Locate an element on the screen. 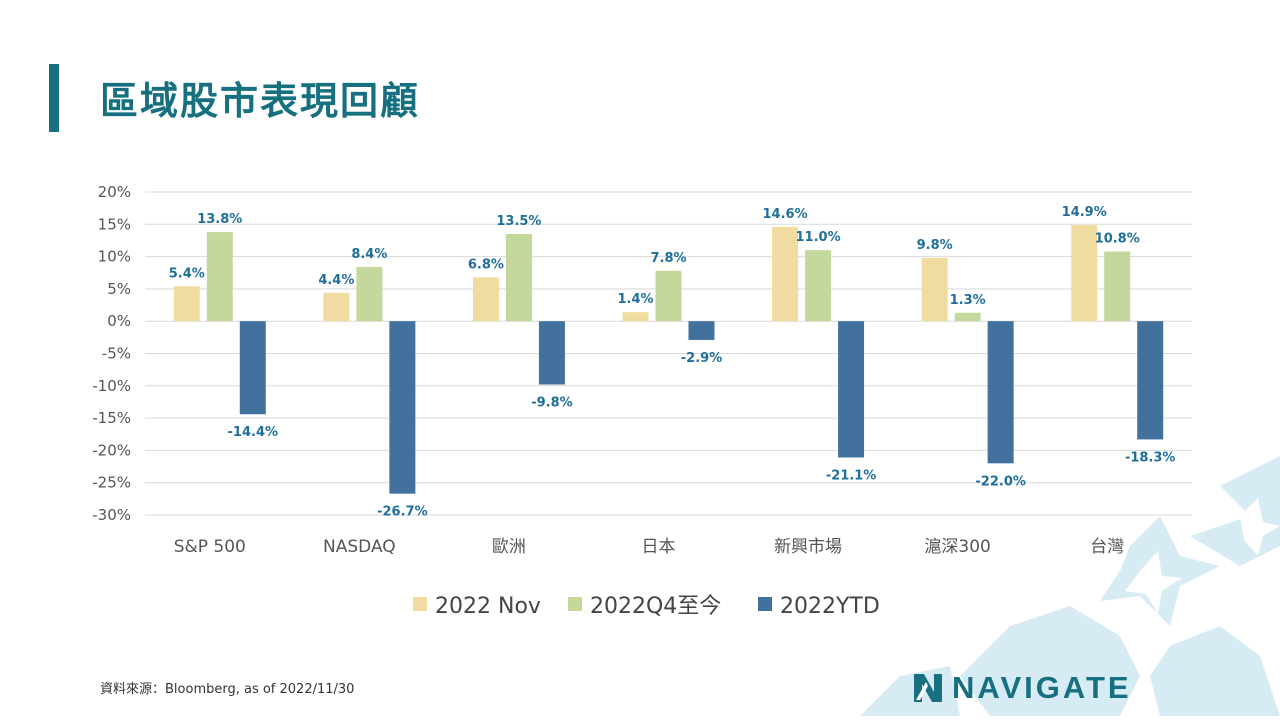  y-tick-label: -30% is located at coordinates (111, 515).